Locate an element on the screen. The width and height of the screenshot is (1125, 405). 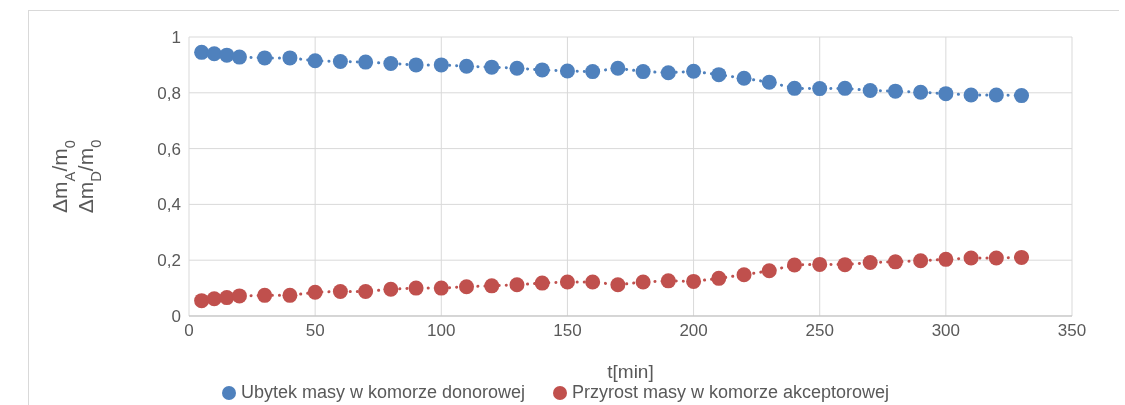
x-tick-label: 0 is located at coordinates (189, 331).